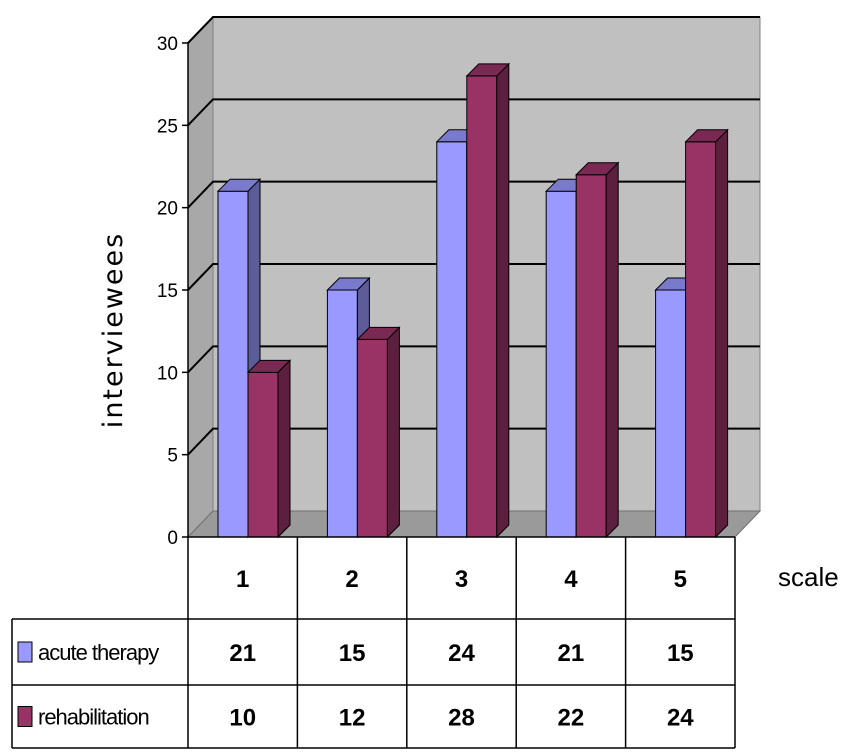 This screenshot has height=756, width=843. I want to click on y-tick-label: 20, so click(167, 209).